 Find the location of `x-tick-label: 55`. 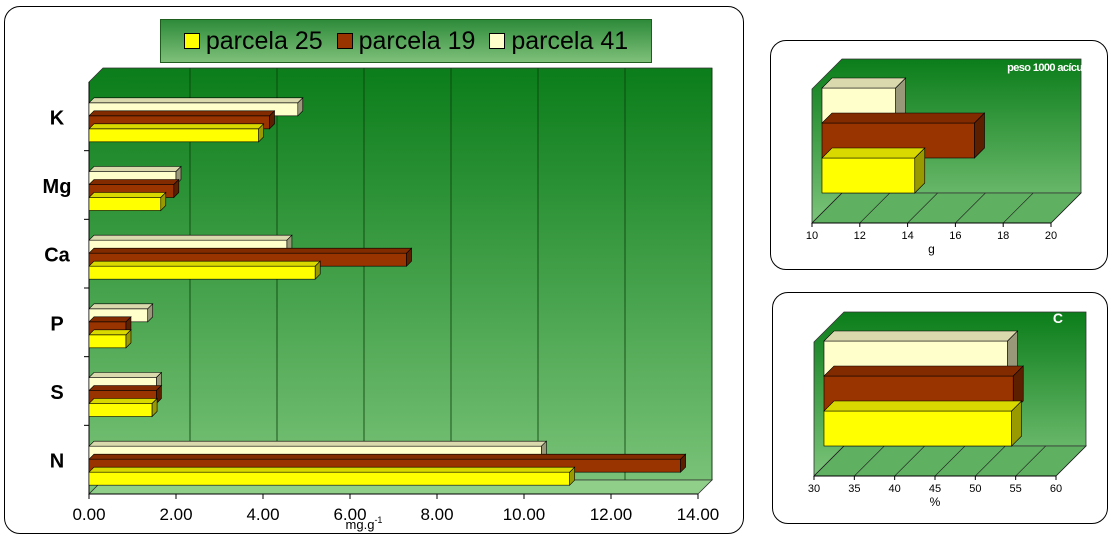

x-tick-label: 55 is located at coordinates (1016, 489).